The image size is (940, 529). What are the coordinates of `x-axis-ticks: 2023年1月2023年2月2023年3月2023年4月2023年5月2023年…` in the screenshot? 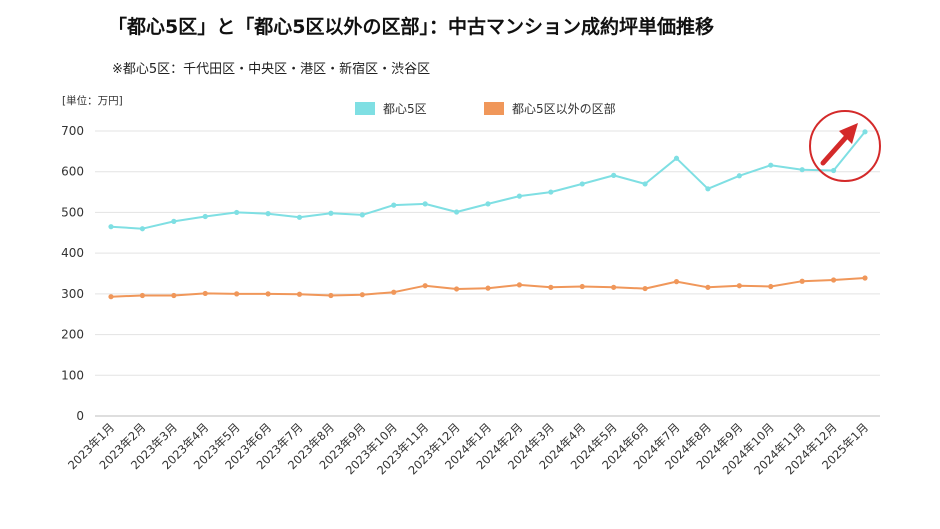 It's located at (468, 448).